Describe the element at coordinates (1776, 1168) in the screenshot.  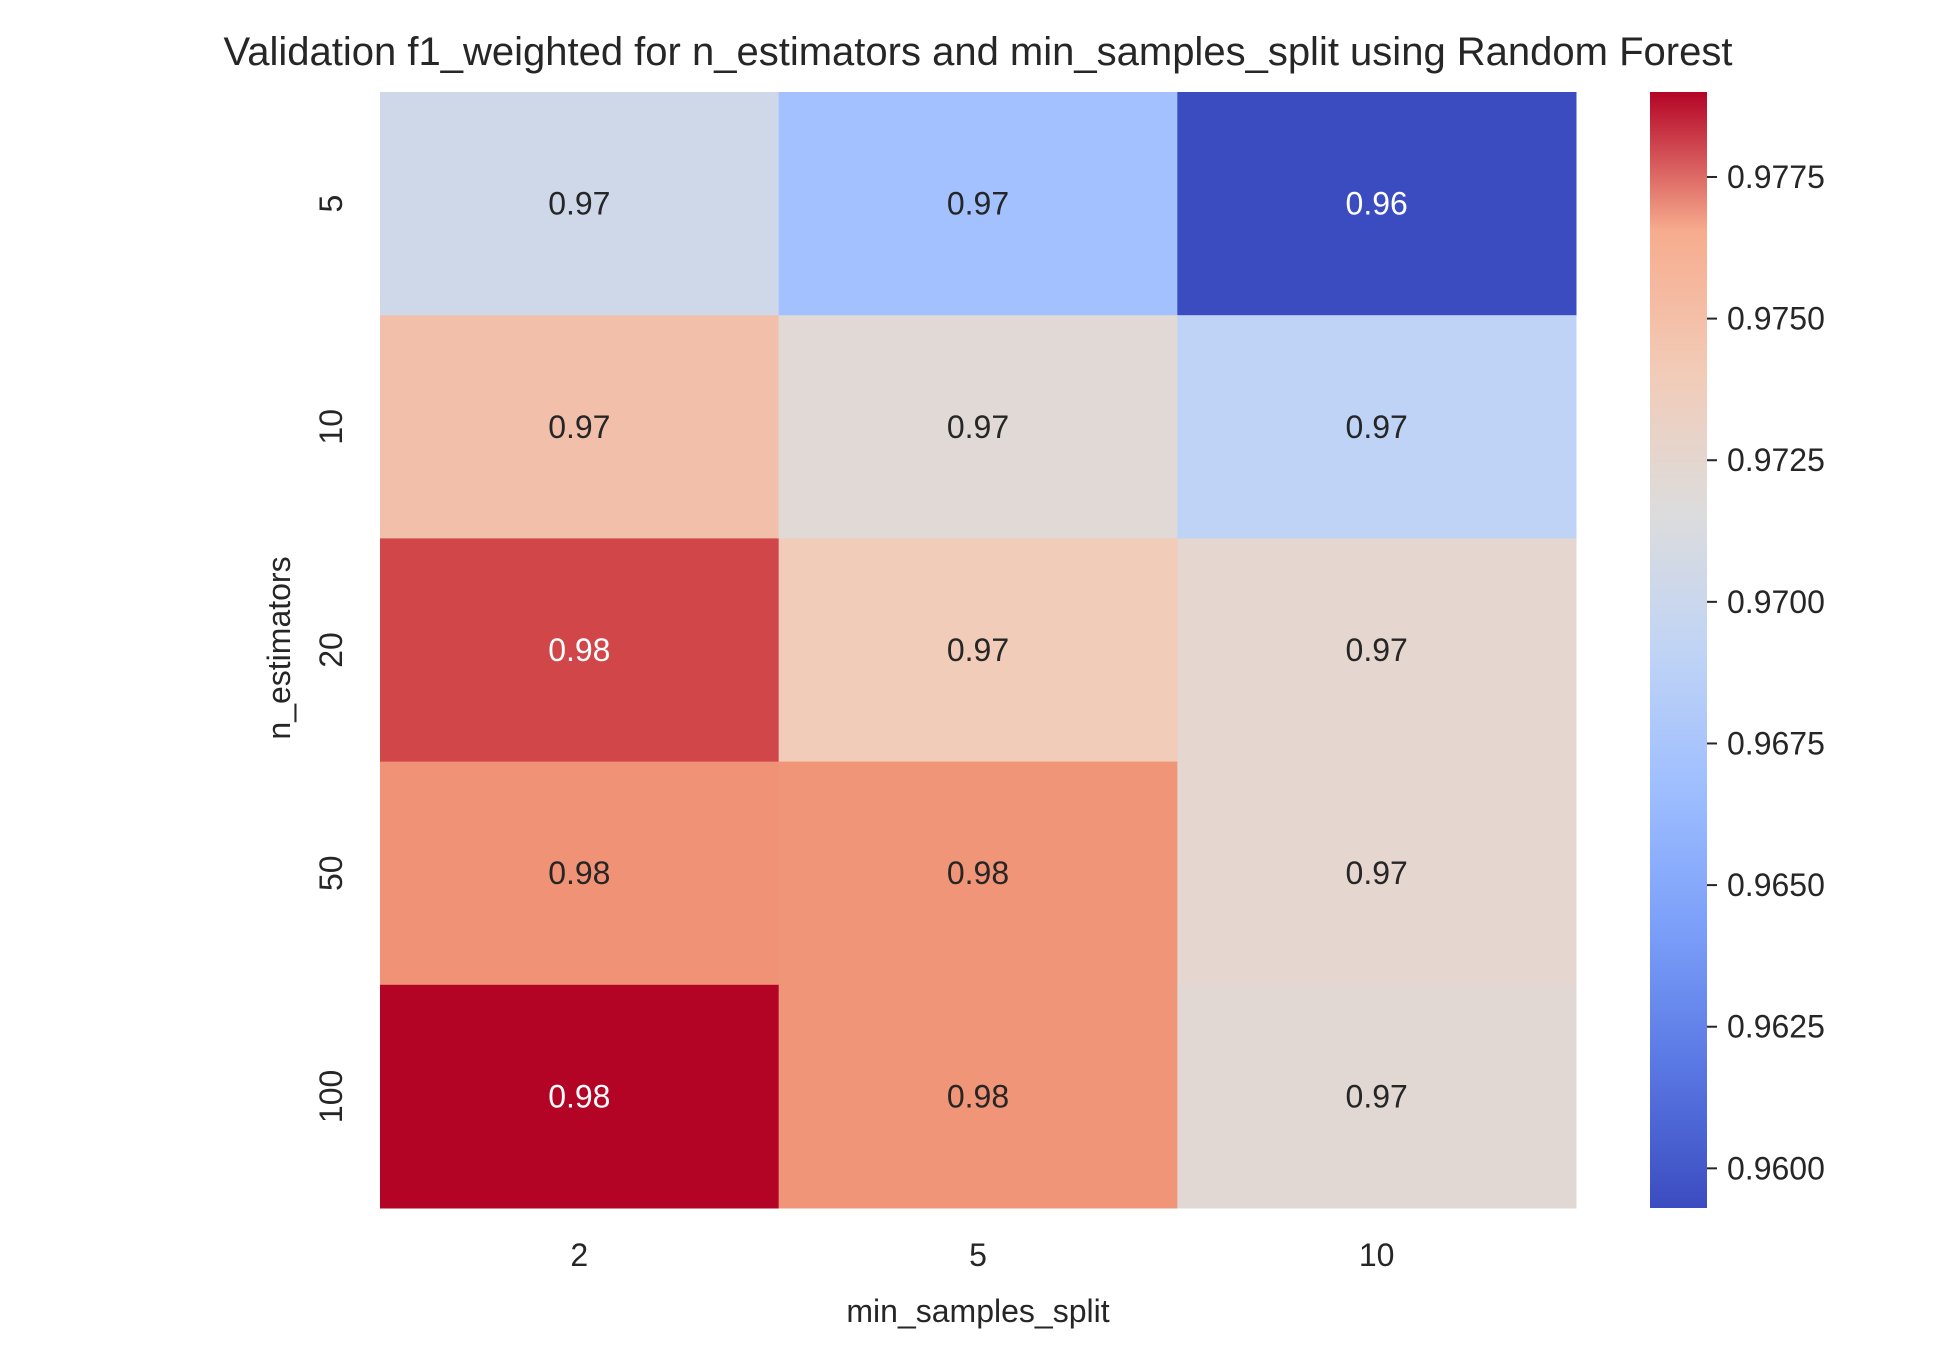
I see `colorbar-tick-label: 0.9600` at that location.